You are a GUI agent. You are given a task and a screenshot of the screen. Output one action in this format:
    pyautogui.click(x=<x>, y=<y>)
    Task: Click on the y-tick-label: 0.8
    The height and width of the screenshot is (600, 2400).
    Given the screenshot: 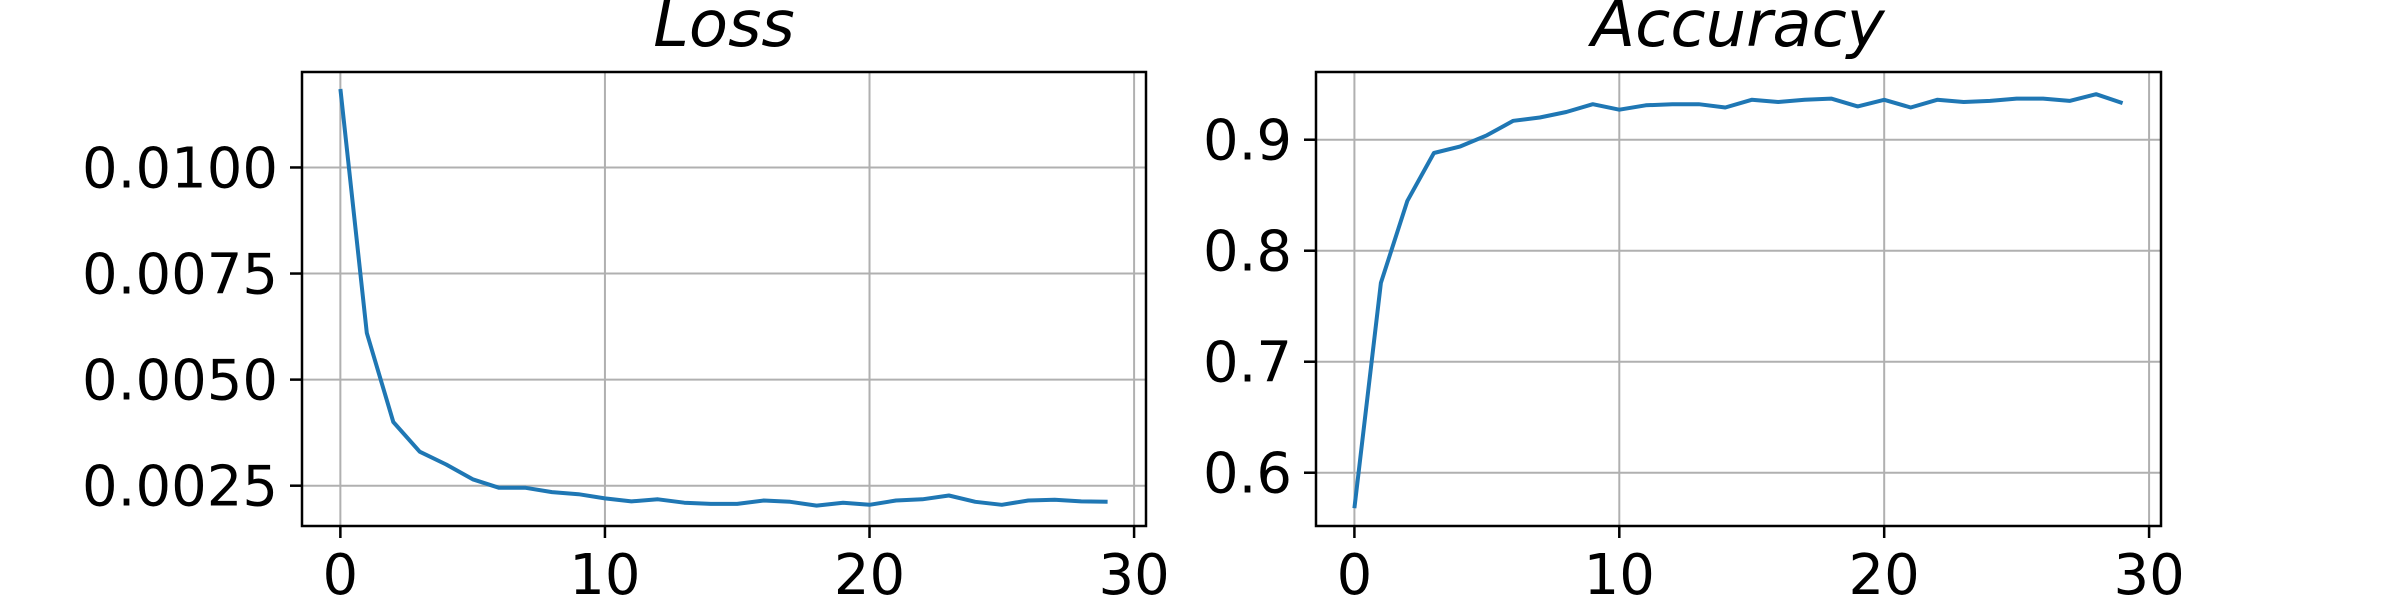 What is the action you would take?
    pyautogui.click(x=1247, y=252)
    